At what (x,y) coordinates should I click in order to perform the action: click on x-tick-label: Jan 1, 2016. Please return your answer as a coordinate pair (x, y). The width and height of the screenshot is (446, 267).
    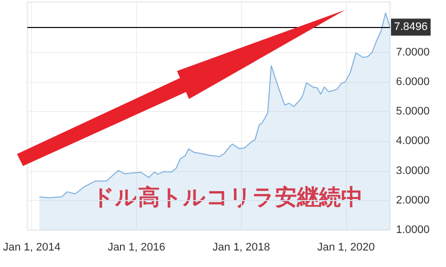
    Looking at the image, I should click on (137, 248).